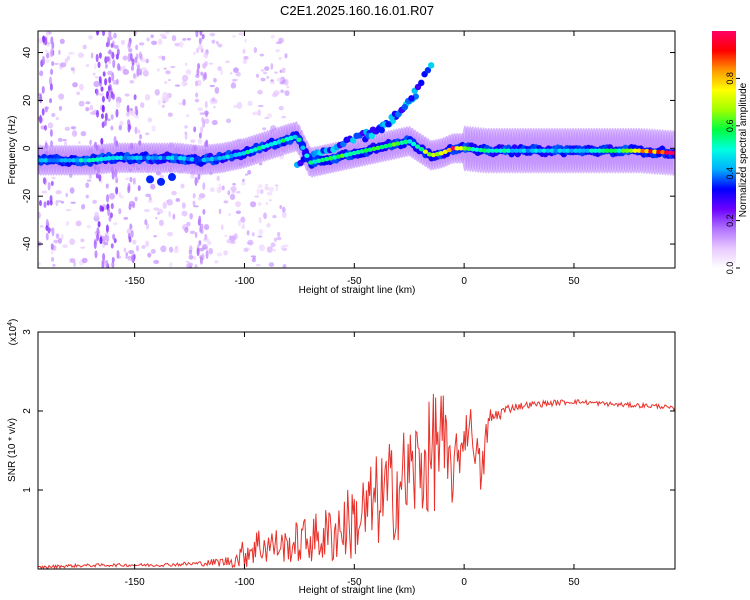 The image size is (750, 600). What do you see at coordinates (732, 173) in the screenshot?
I see `colorbar-ticks: 0.0 0.2 0.4 0.6 0.8` at bounding box center [732, 173].